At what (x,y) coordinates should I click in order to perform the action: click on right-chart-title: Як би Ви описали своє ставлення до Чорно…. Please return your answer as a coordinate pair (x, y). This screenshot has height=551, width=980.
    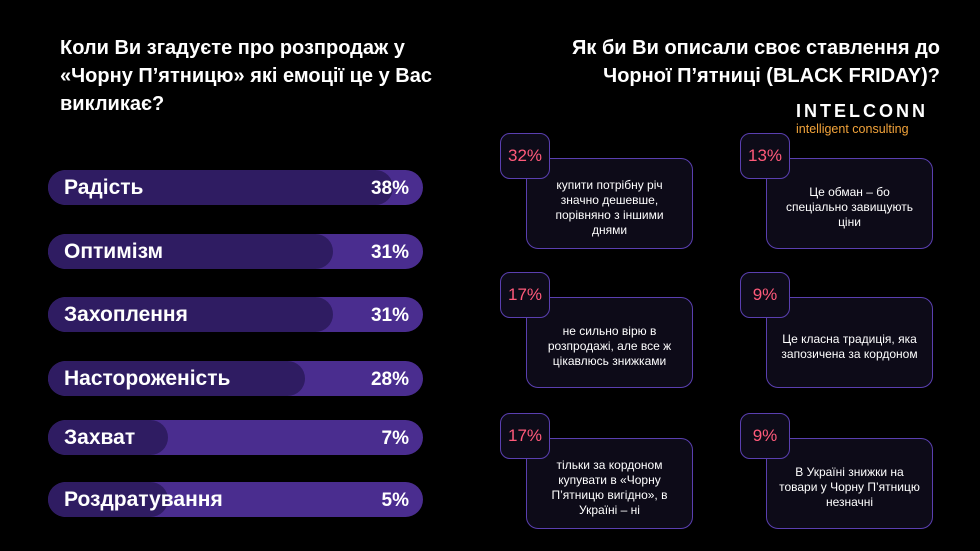
    Looking at the image, I should click on (756, 62).